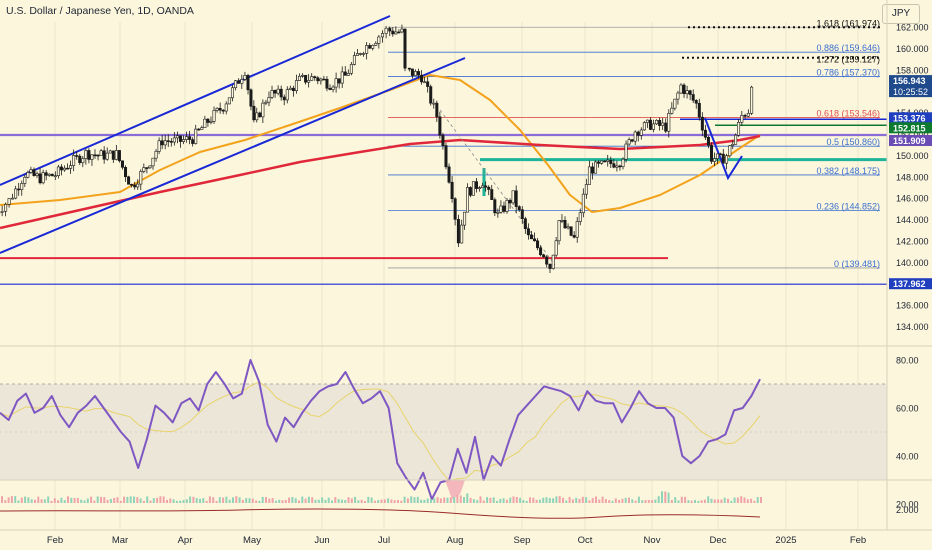 Image resolution: width=932 pixels, height=550 pixels. What do you see at coordinates (858, 540) in the screenshot?
I see `time-tick-label: Feb` at bounding box center [858, 540].